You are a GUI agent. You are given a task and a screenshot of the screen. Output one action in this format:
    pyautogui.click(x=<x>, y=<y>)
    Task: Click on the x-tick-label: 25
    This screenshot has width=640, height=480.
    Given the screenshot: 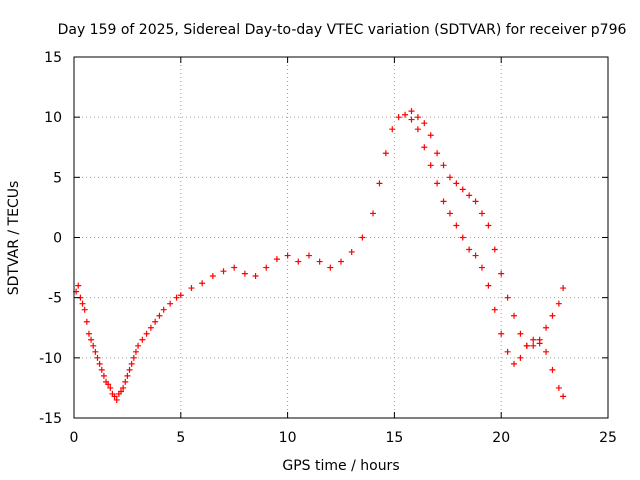 What is the action you would take?
    pyautogui.click(x=608, y=438)
    